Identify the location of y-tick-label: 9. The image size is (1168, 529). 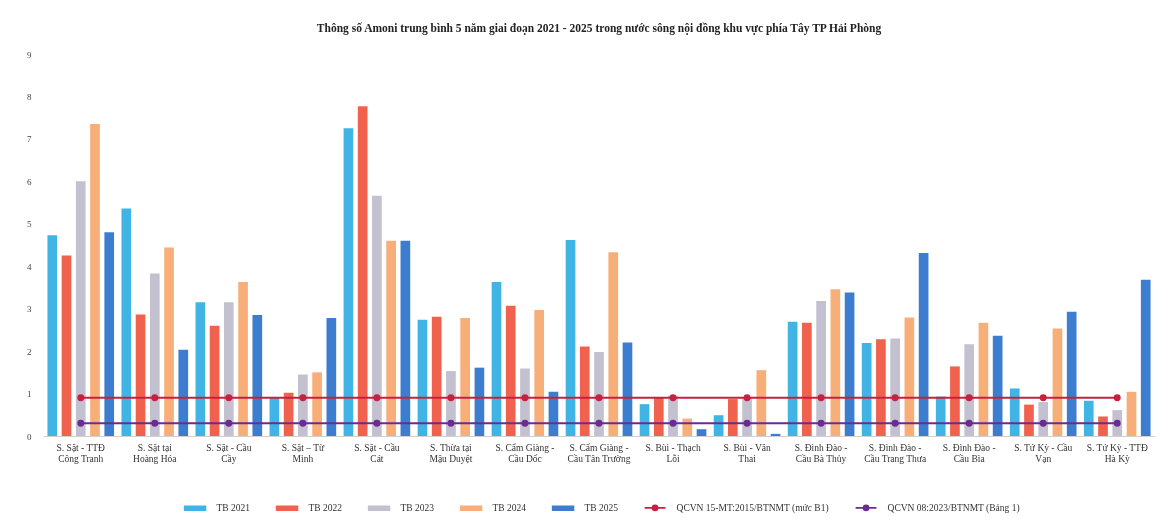
(29, 54).